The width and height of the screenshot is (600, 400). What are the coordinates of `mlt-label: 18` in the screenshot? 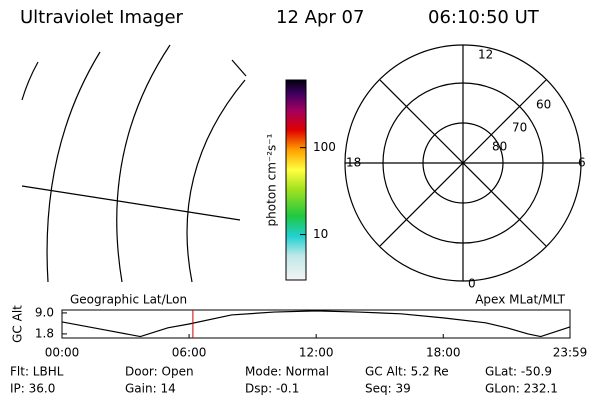 It's located at (353, 163).